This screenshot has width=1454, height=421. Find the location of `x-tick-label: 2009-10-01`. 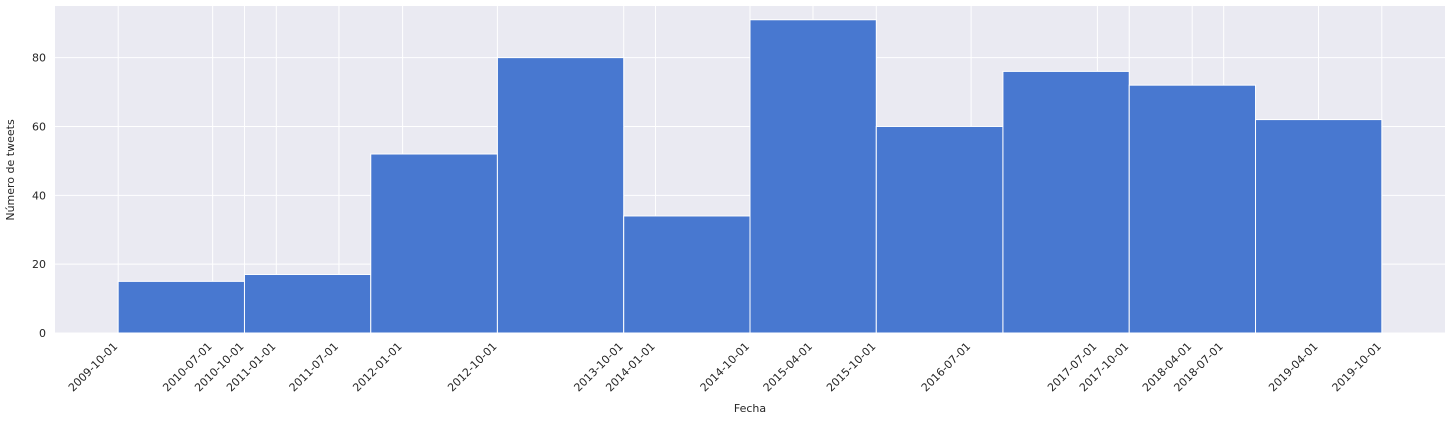

x-tick-label: 2009-10-01 is located at coordinates (93, 367).